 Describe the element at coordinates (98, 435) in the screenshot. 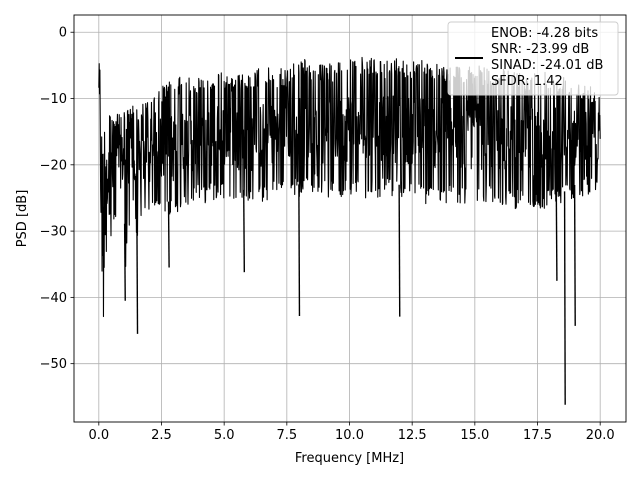

I see `x-tick-label: 0.0` at that location.